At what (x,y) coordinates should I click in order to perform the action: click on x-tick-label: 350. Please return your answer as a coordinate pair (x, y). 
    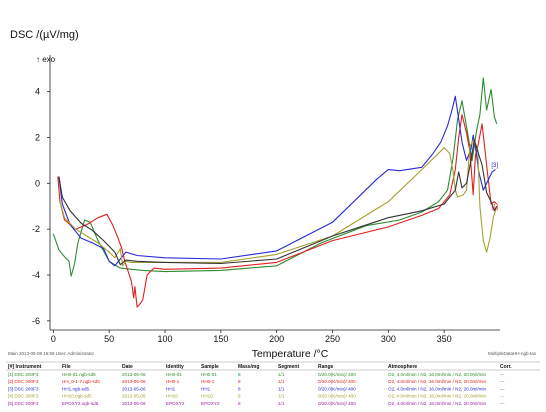
    Looking at the image, I should click on (444, 339).